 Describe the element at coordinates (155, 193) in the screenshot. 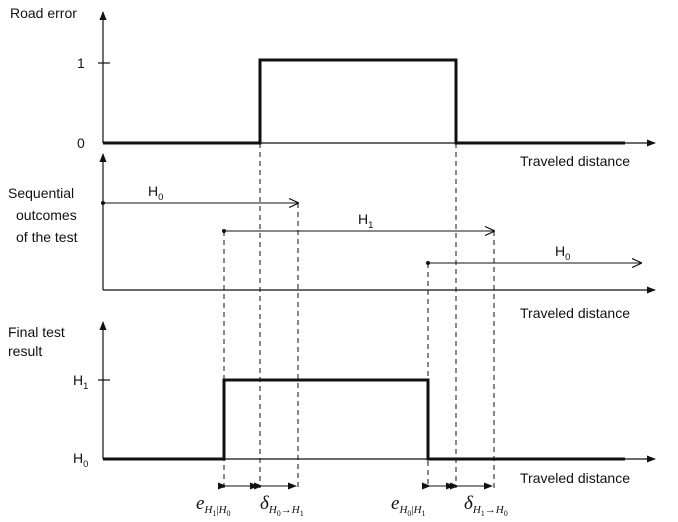

I see `sequential-arrow-1-label: H0` at that location.